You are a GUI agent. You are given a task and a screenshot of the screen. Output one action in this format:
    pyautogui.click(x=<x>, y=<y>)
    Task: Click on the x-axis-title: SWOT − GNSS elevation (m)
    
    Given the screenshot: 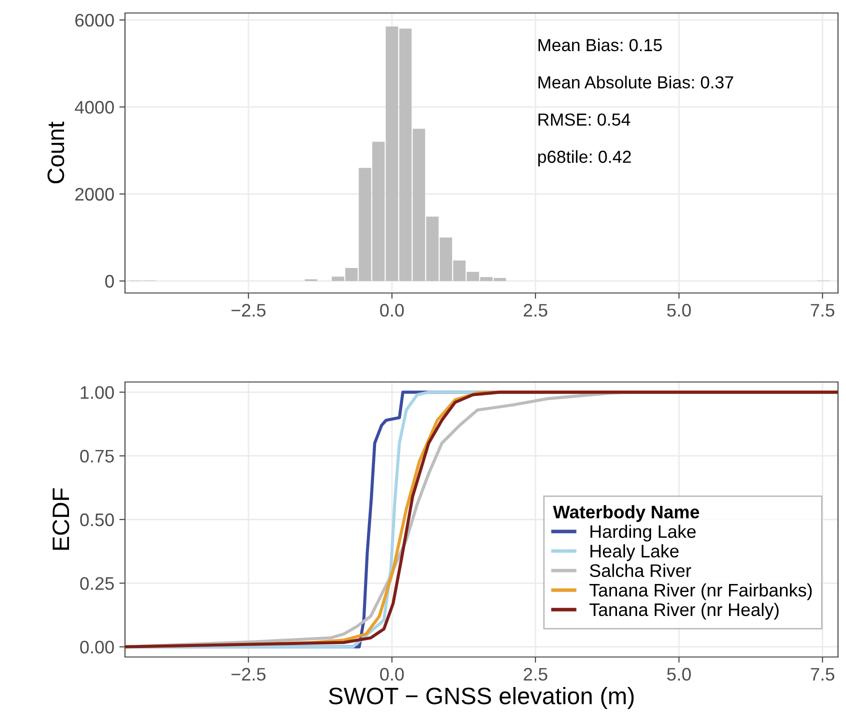 What is the action you would take?
    pyautogui.click(x=481, y=698)
    